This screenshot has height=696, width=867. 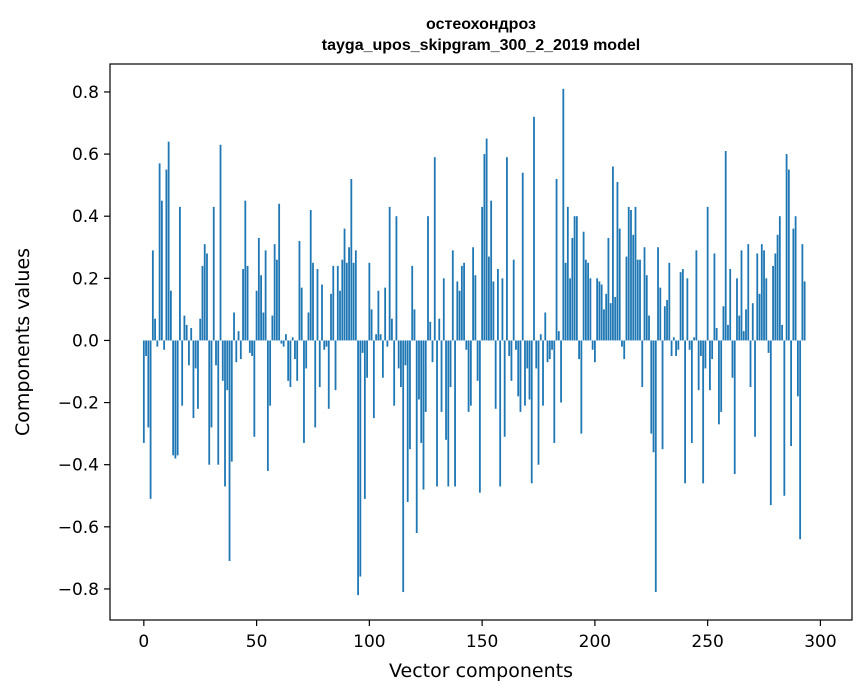 What do you see at coordinates (85, 155) in the screenshot?
I see `y-tick-label: 0.6` at bounding box center [85, 155].